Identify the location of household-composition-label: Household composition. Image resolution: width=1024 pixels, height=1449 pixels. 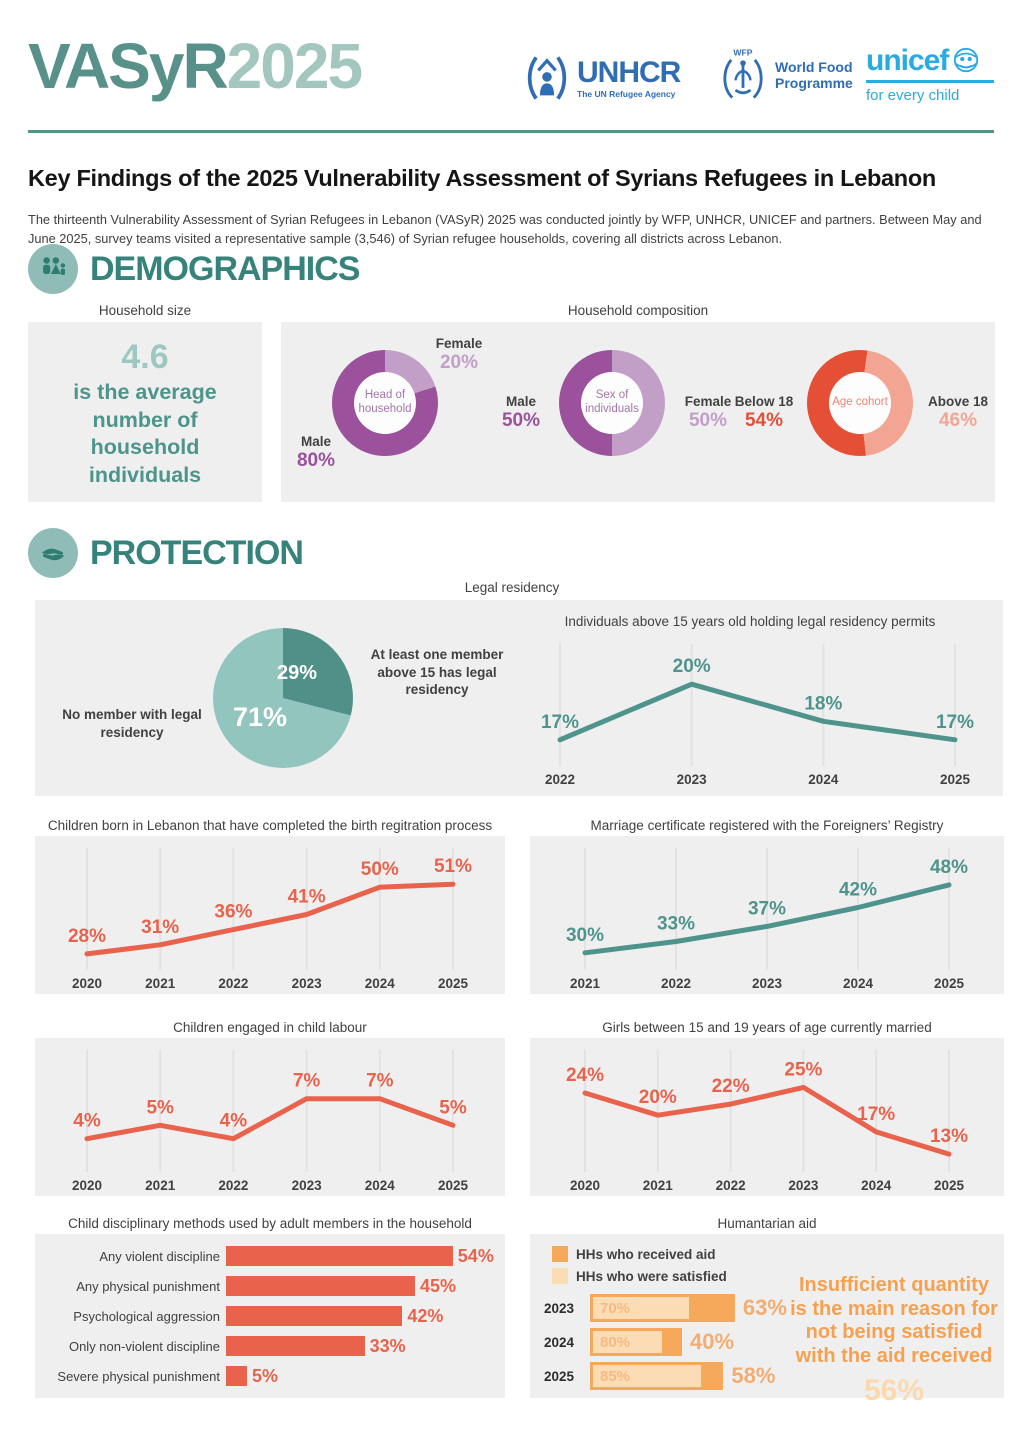
(638, 310).